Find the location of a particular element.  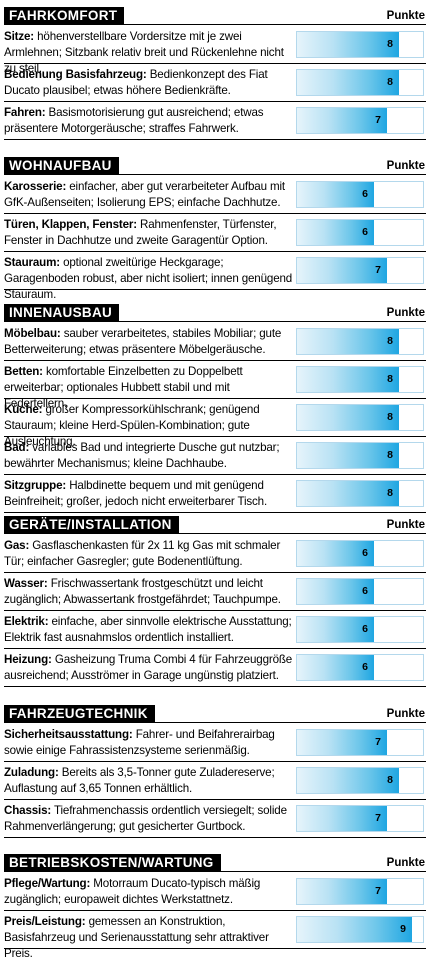

rating-label: Gas: is located at coordinates (17, 545).